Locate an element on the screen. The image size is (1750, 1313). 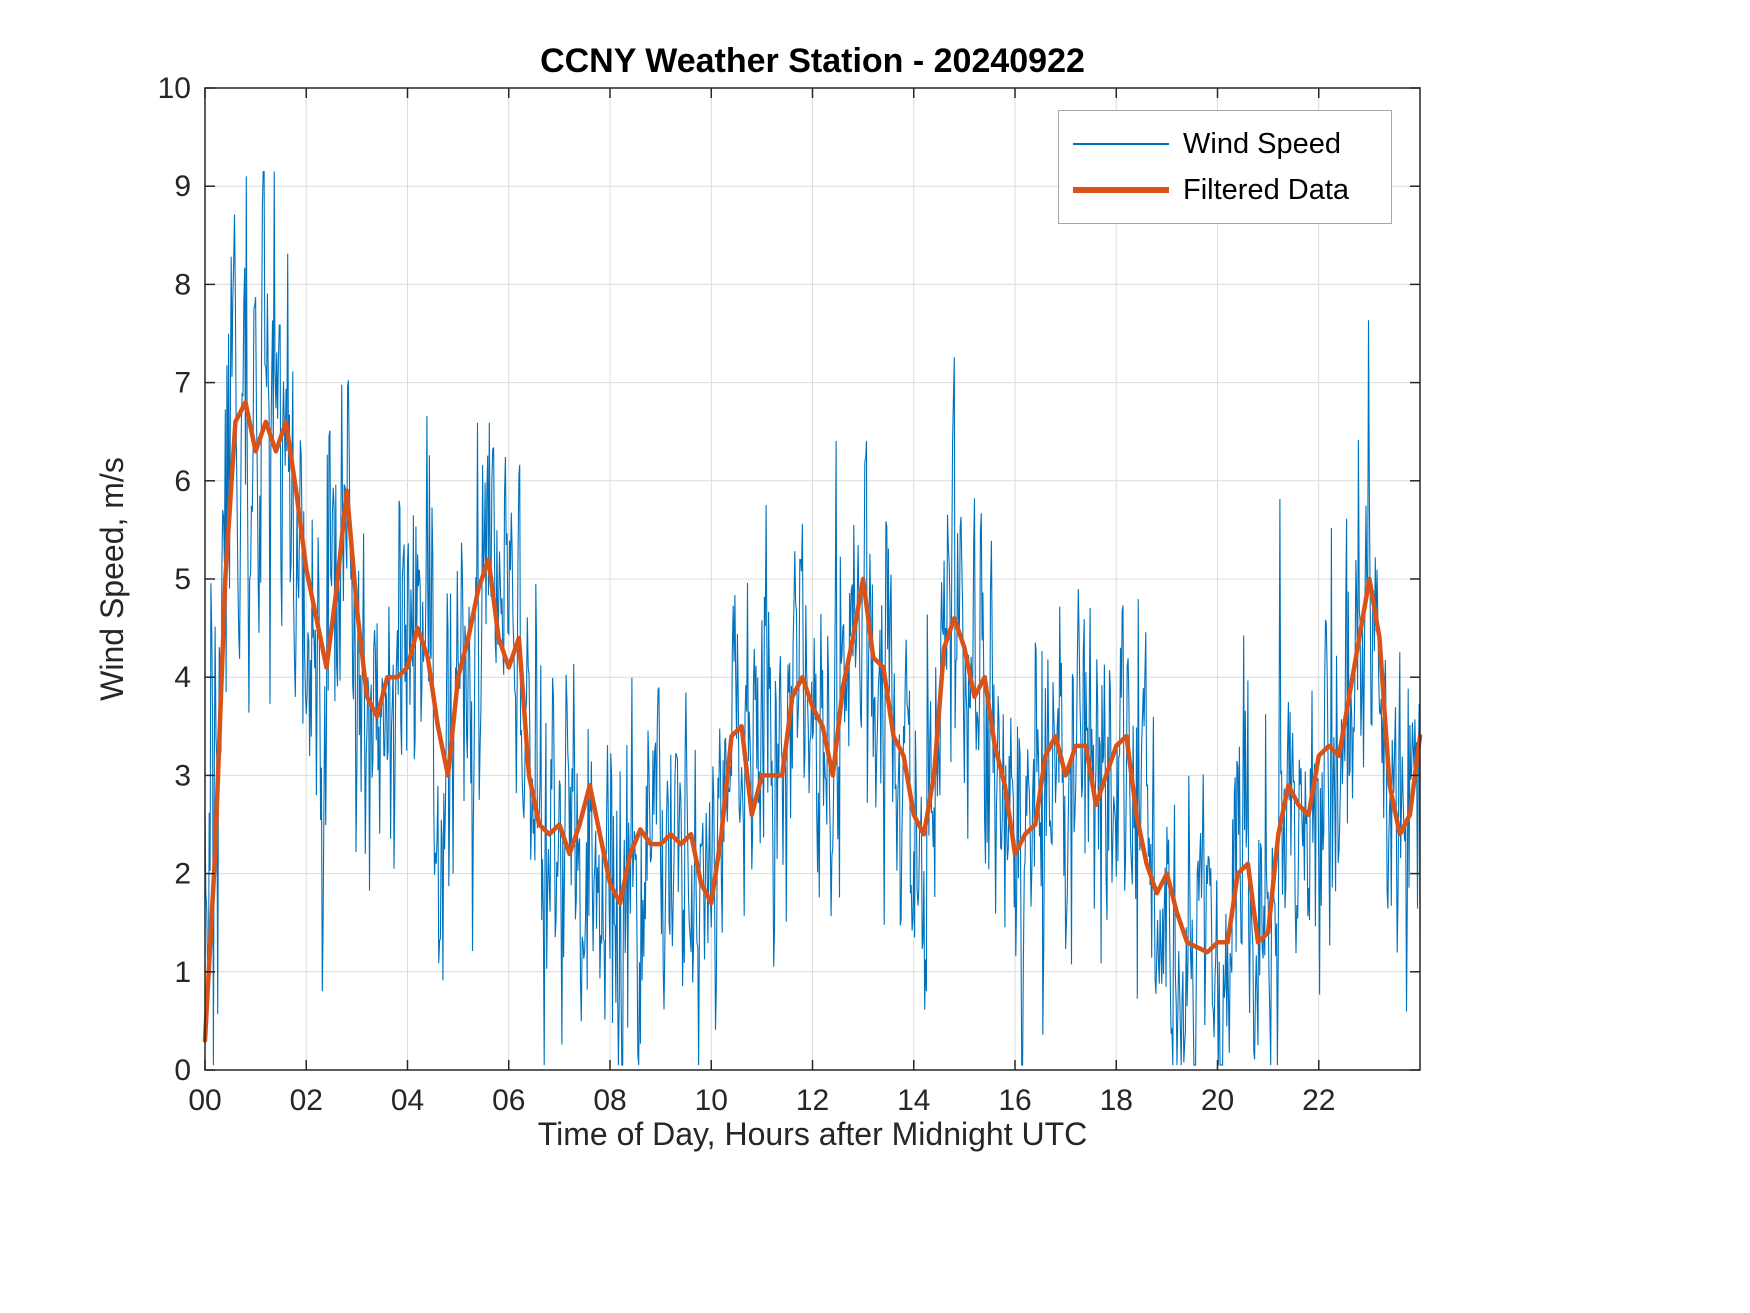
legend-entry-wind-speed: Wind Speed is located at coordinates (1225, 144).